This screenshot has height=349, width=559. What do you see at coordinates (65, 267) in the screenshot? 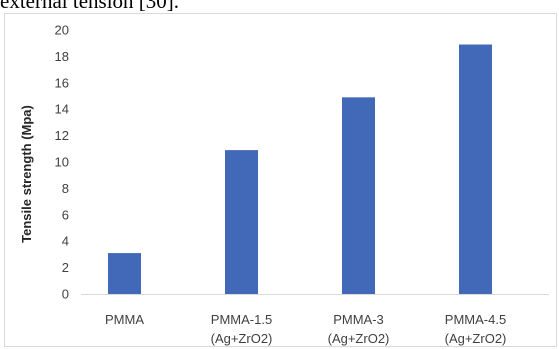
I see `y-tick-label: 2` at bounding box center [65, 267].